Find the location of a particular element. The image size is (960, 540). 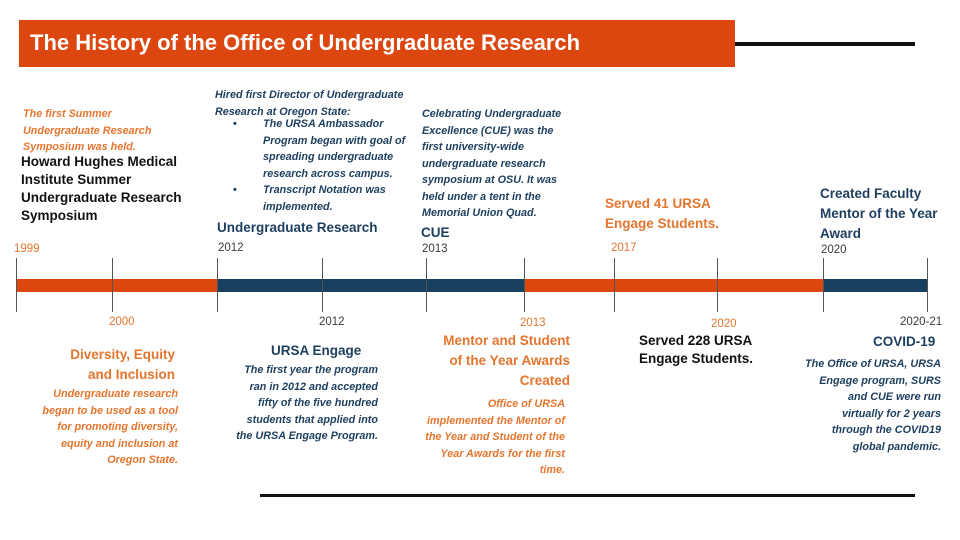

footer-rule is located at coordinates (587, 495).